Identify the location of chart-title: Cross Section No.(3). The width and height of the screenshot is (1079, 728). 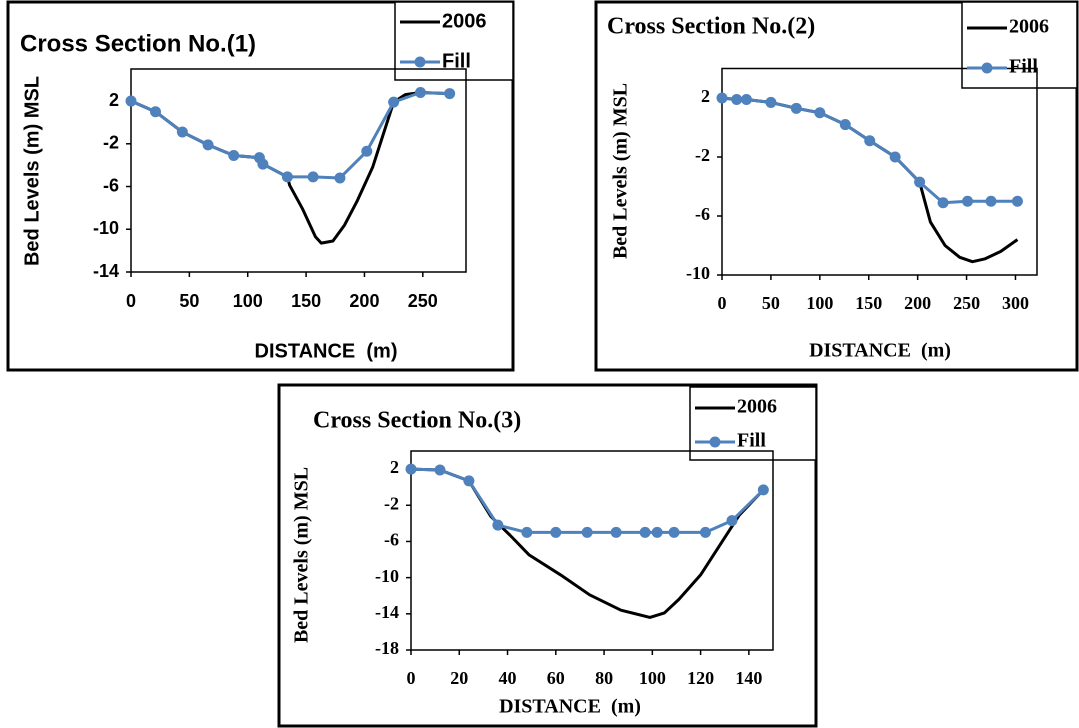
(417, 421).